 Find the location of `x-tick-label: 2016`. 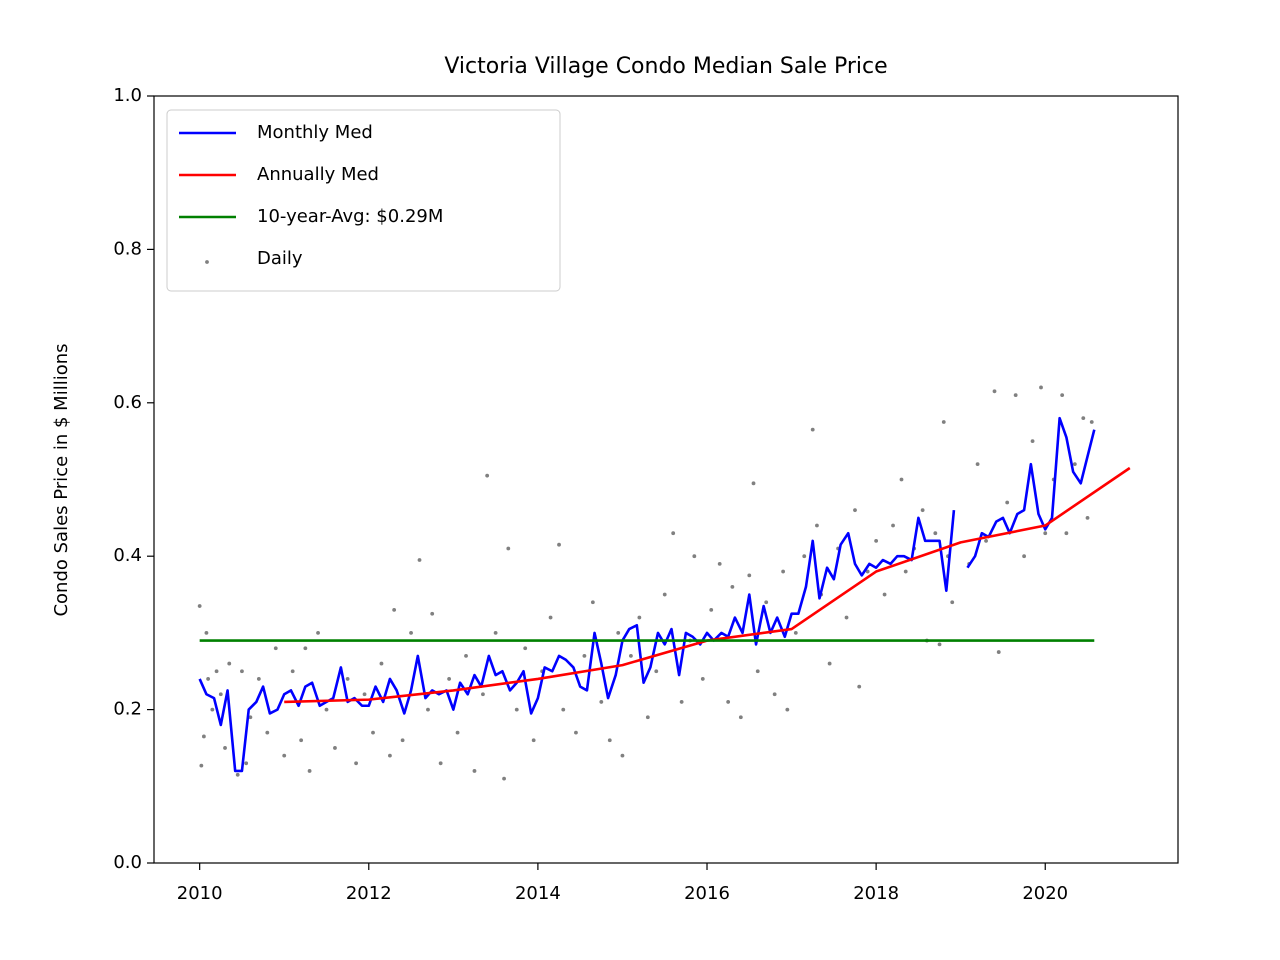

x-tick-label: 2016 is located at coordinates (707, 893).